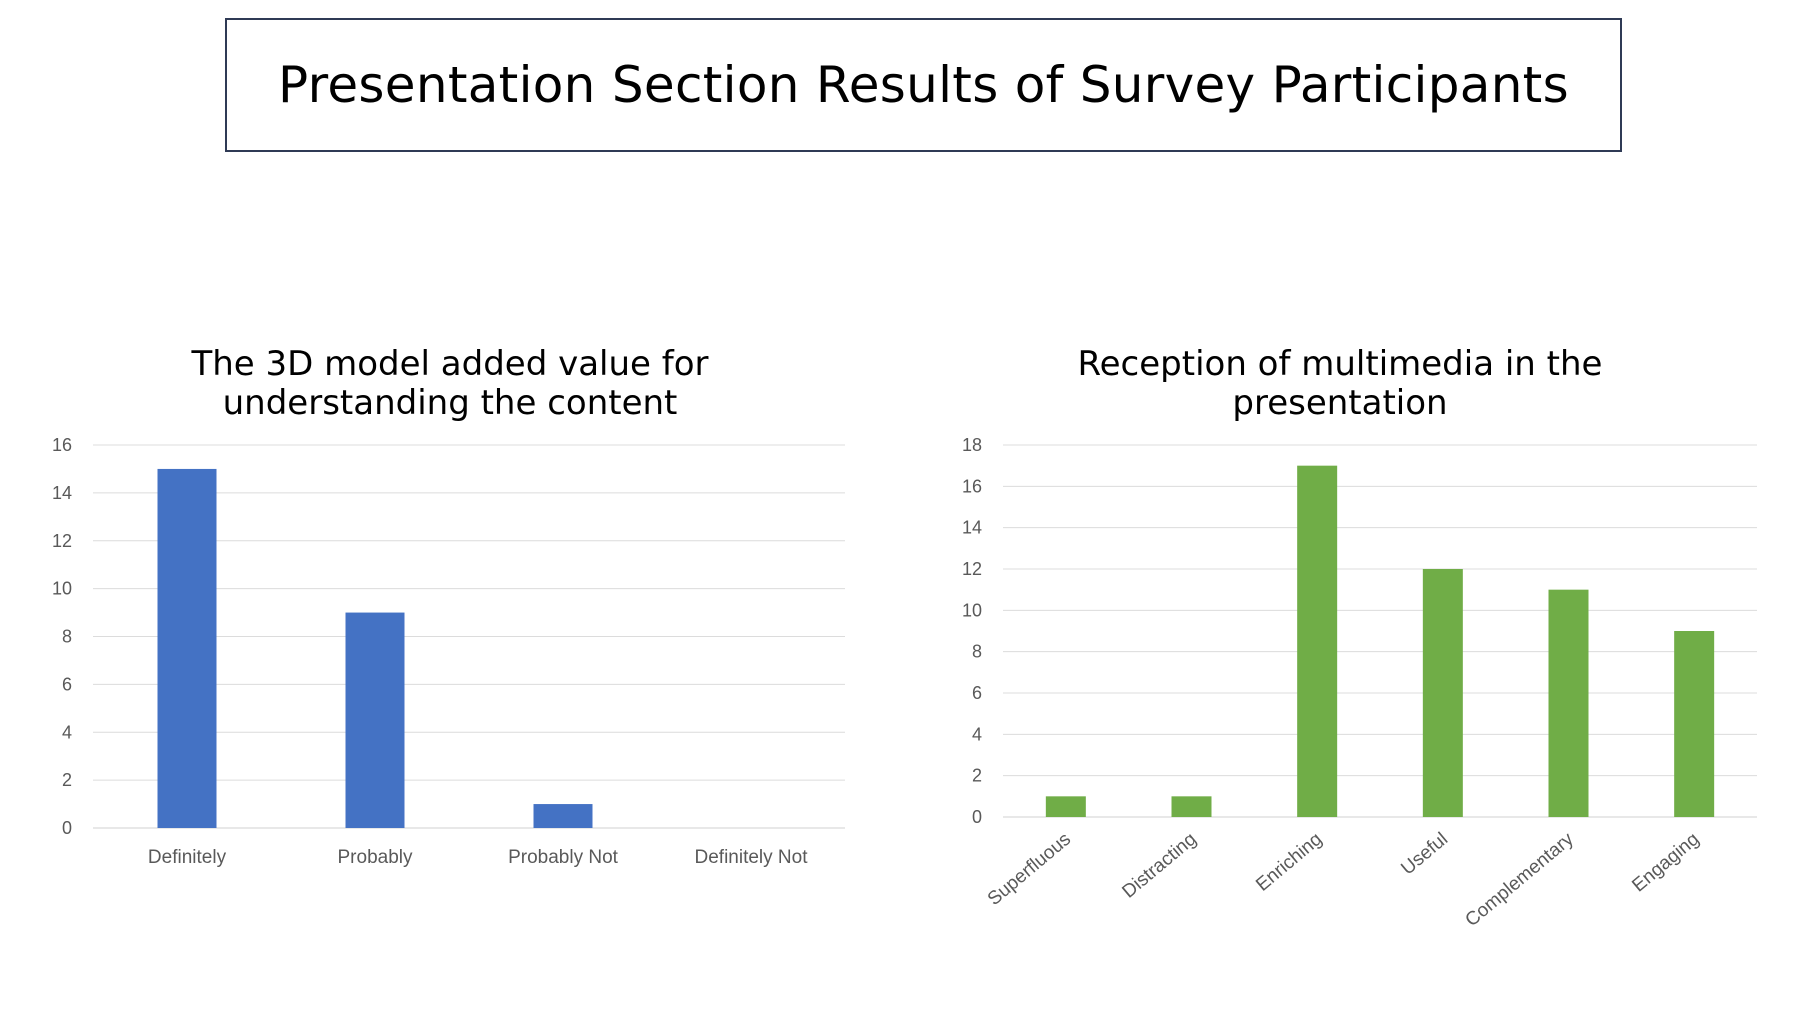 Image resolution: width=1801 pixels, height=1013 pixels. I want to click on chart-title-line-2: presentation, so click(1340, 403).